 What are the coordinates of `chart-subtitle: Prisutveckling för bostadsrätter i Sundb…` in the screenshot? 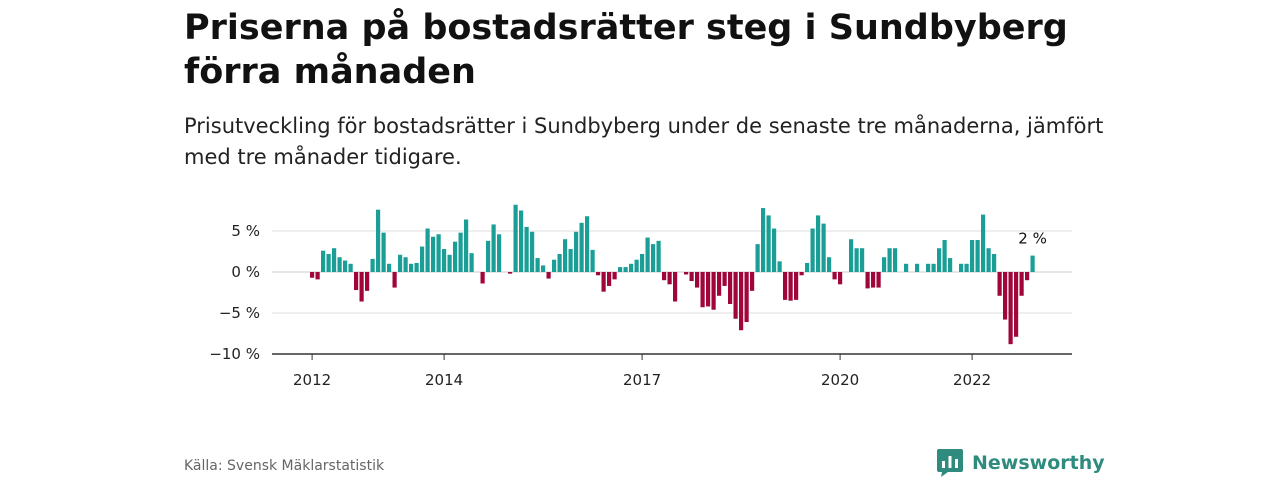 It's located at (644, 141).